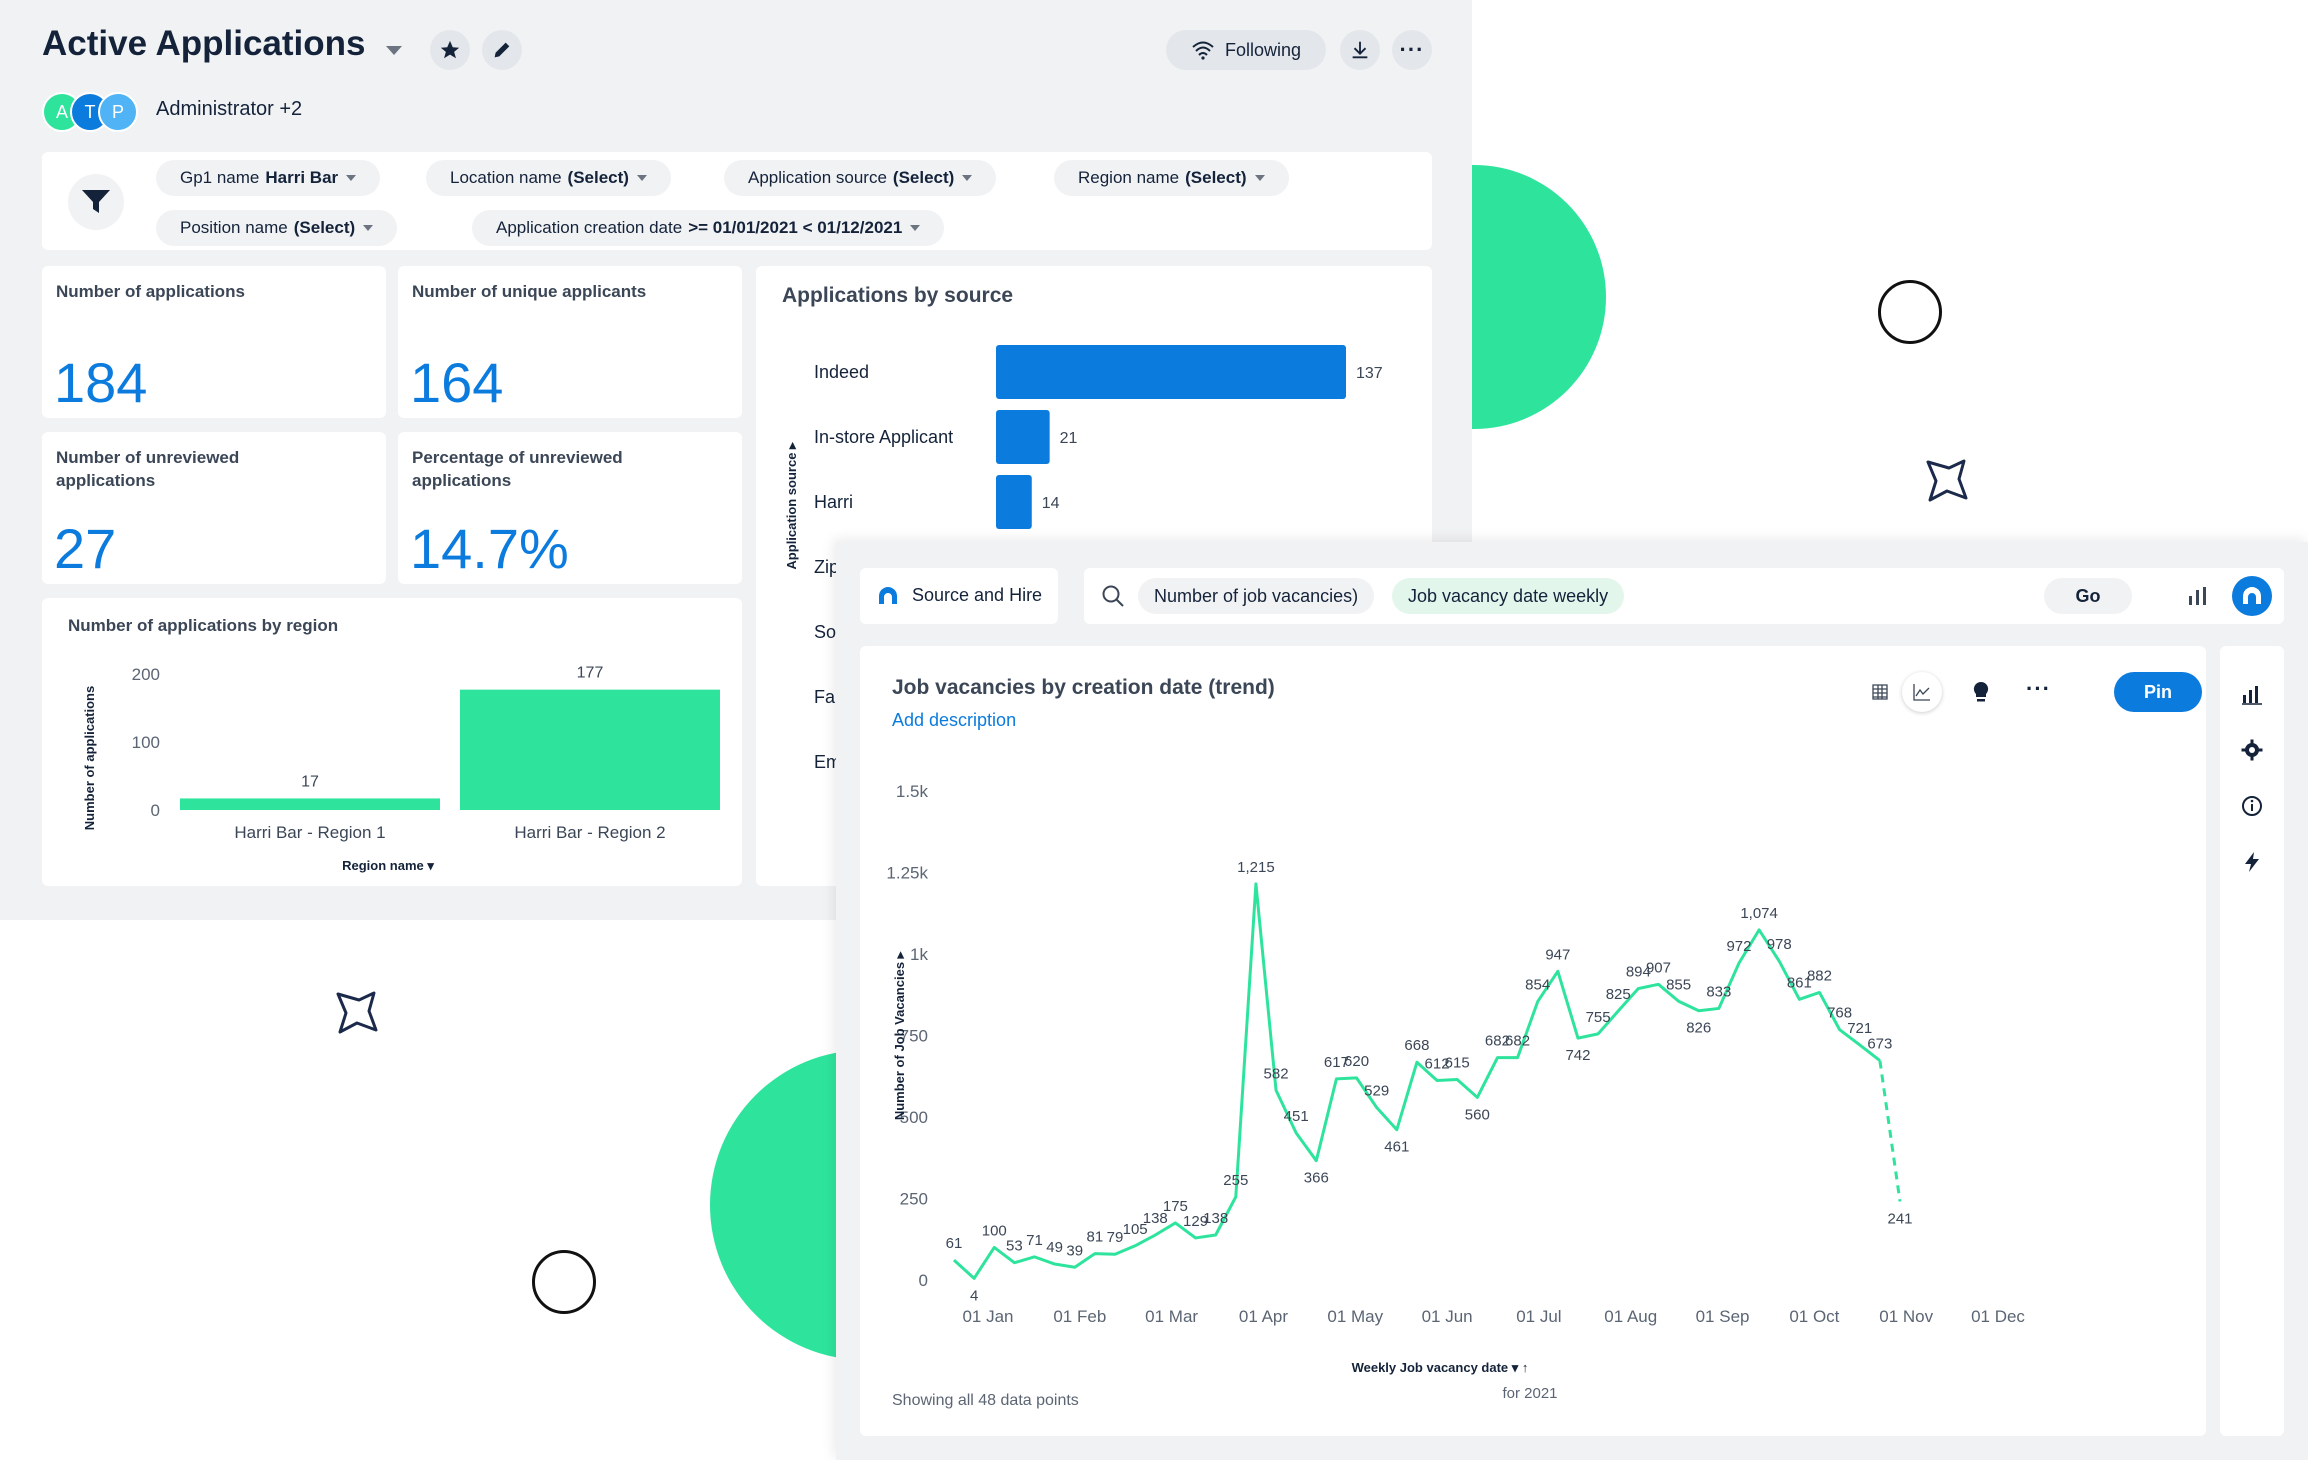  I want to click on data-label: 14, so click(1051, 503).